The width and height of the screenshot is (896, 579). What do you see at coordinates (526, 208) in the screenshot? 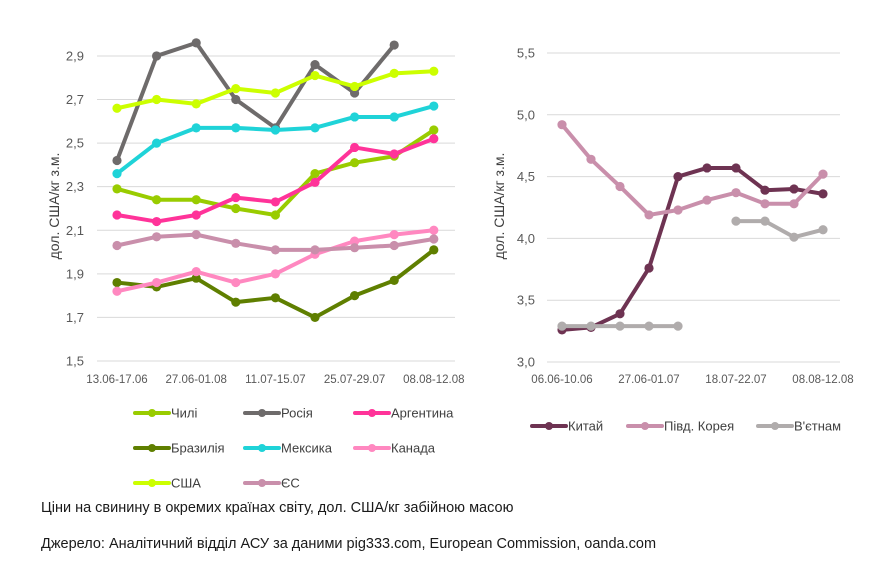
I see `right-y-tick-labels: 3,0 3,5 4,0 4,5 5,0 5,5` at bounding box center [526, 208].